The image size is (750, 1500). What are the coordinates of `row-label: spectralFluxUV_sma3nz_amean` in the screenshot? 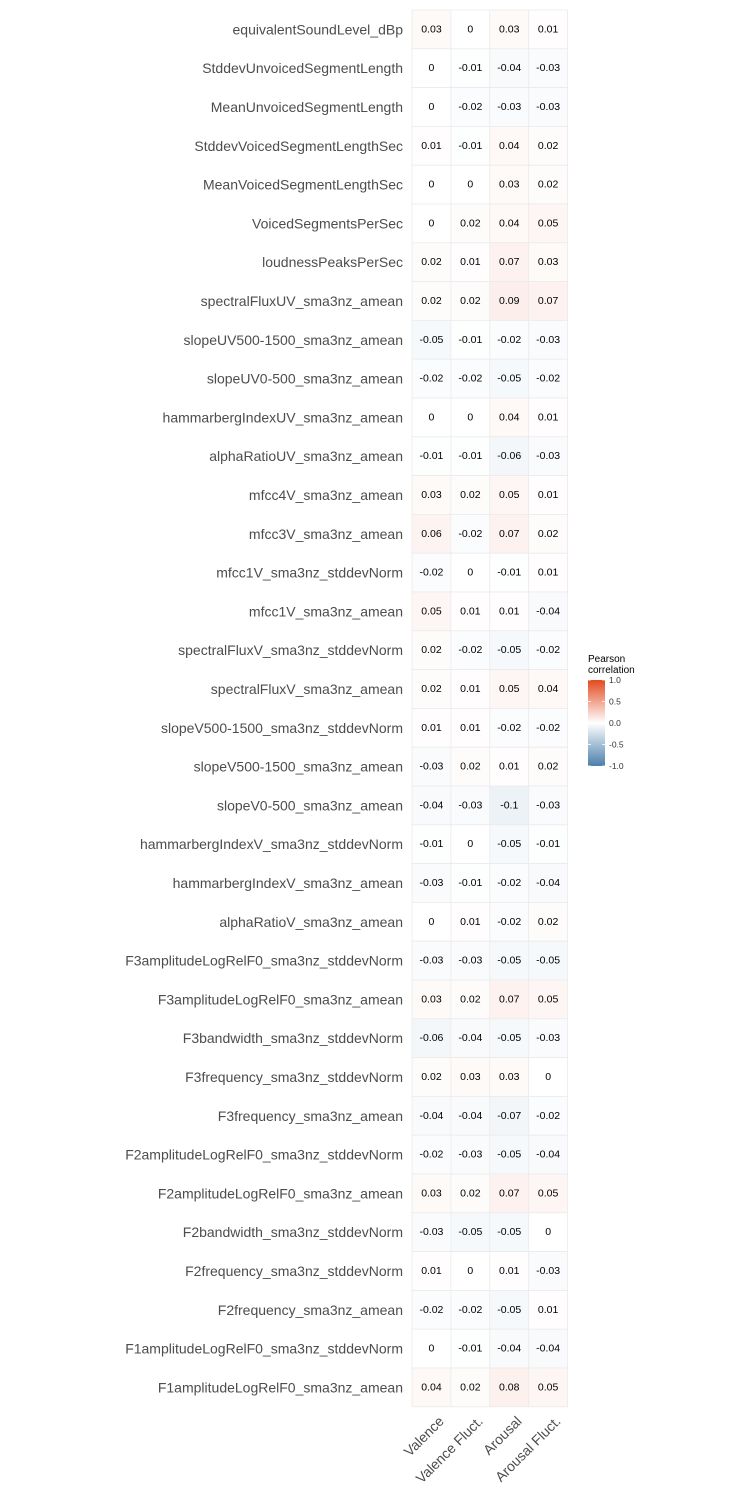 It's located at (302, 301).